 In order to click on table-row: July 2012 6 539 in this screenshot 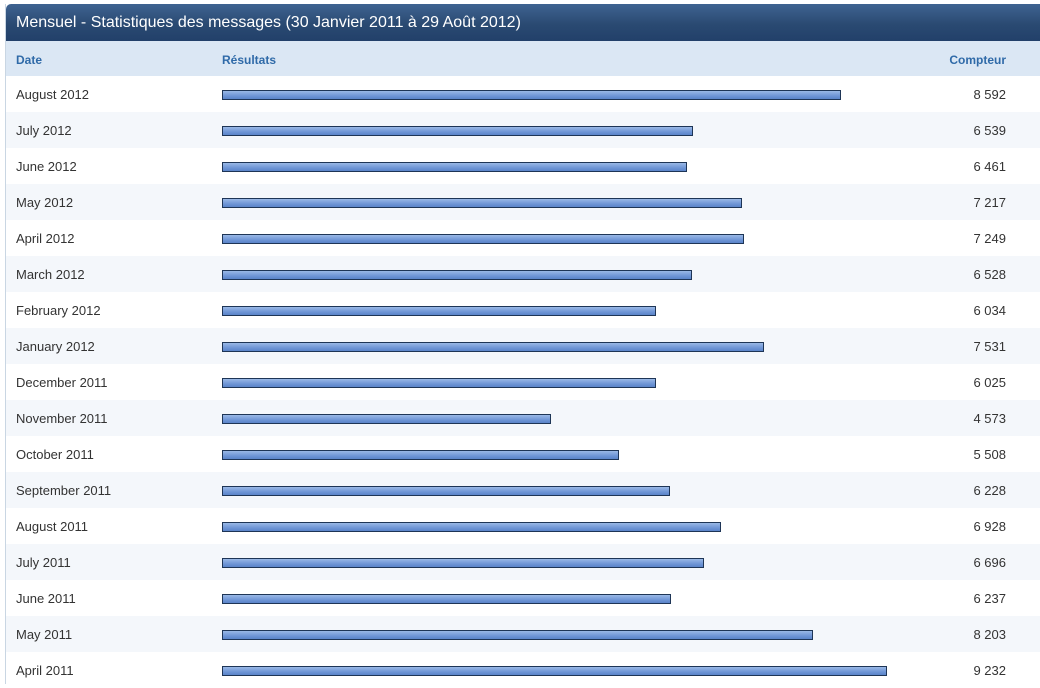, I will do `click(523, 130)`.